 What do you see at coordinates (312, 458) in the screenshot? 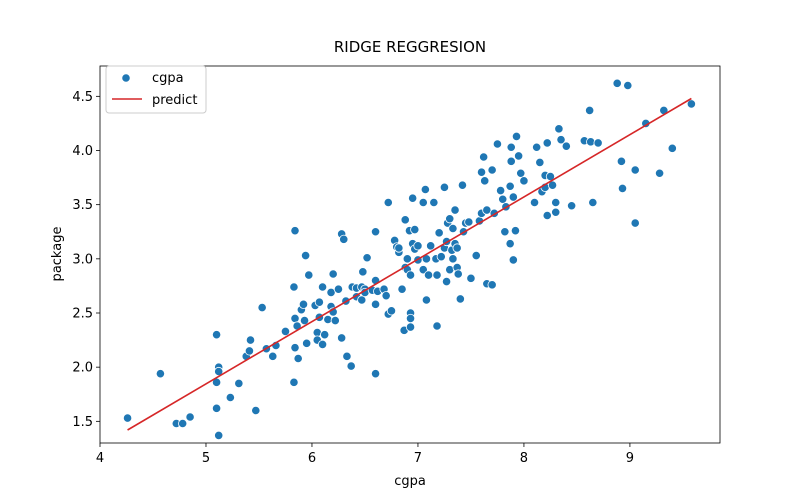
I see `x-tick-label: 6` at bounding box center [312, 458].